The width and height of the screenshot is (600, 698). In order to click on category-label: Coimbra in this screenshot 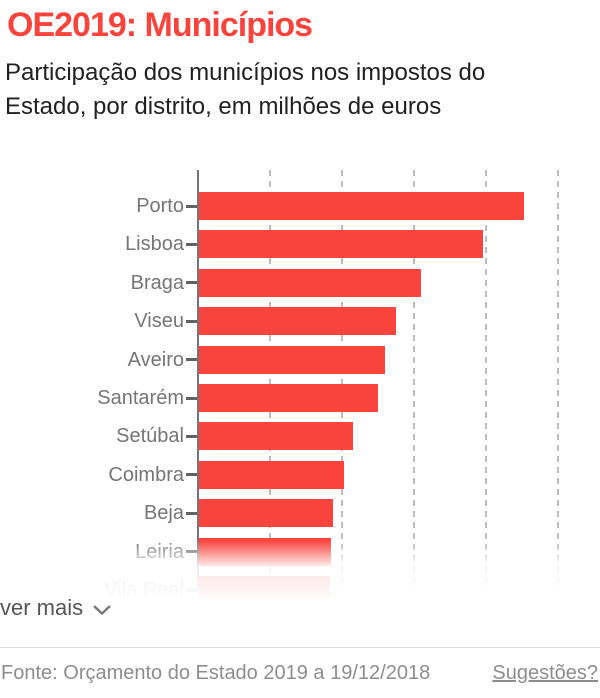, I will do `click(146, 474)`.